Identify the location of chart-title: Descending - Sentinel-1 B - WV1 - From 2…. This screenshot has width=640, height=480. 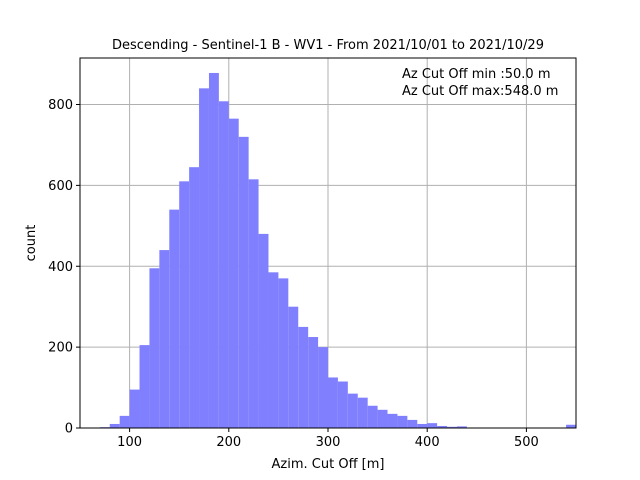
(328, 45).